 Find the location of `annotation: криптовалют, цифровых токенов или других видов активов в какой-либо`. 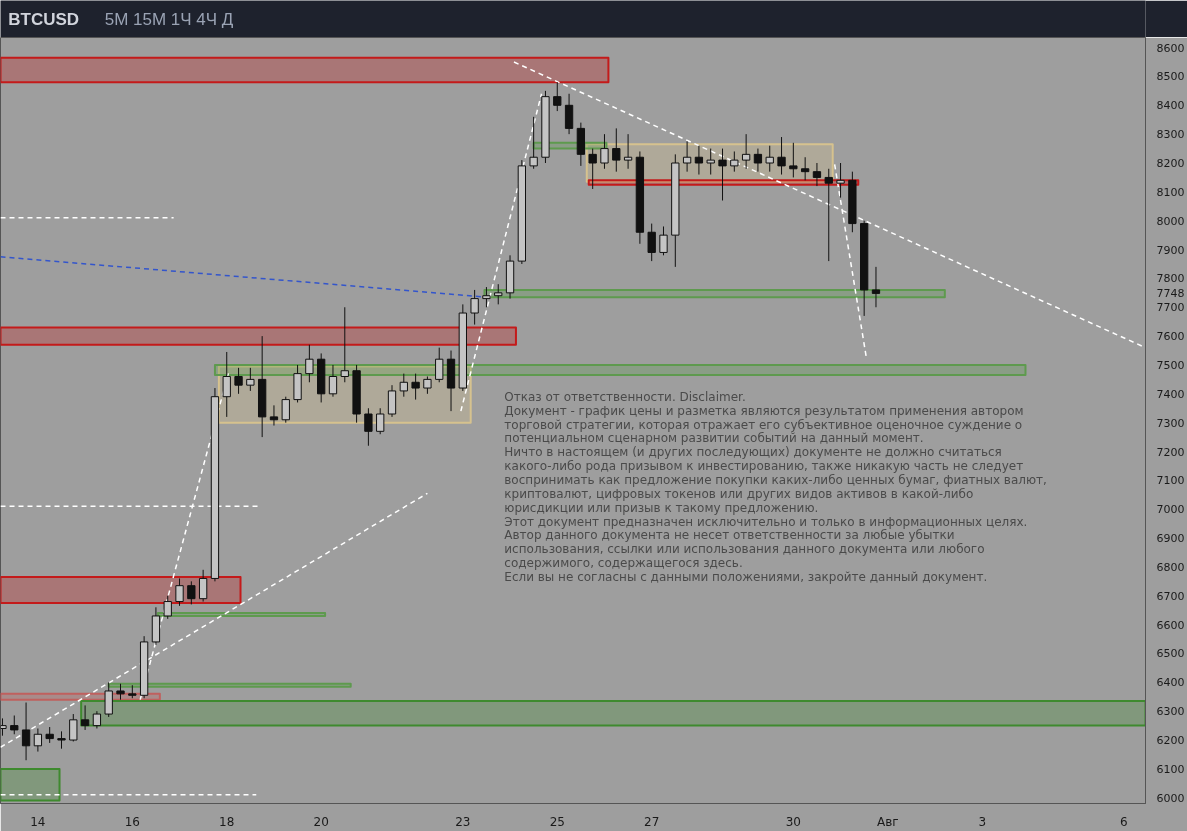

annotation: криптовалют, цифровых токенов или других видов активов в какой-либо is located at coordinates (739, 493).